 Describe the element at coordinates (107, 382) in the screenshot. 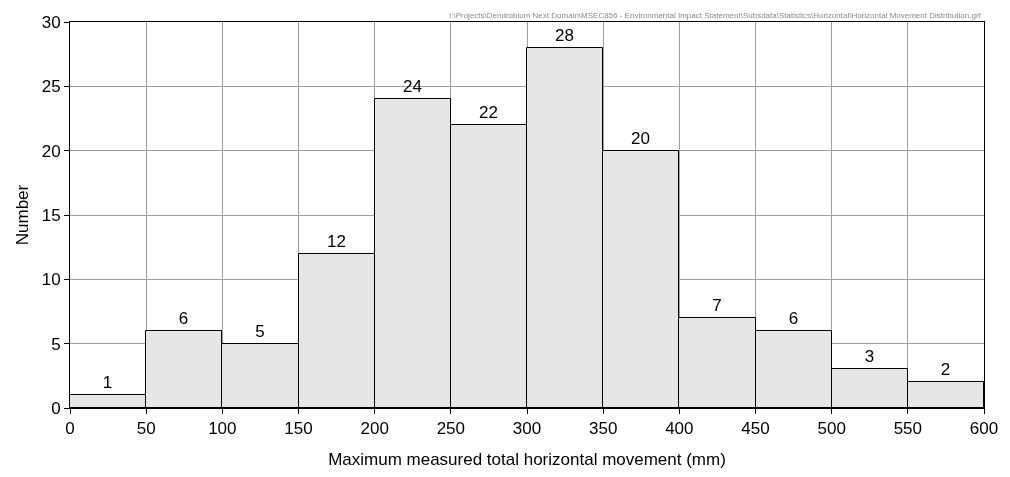

I see `data-label: 1` at that location.